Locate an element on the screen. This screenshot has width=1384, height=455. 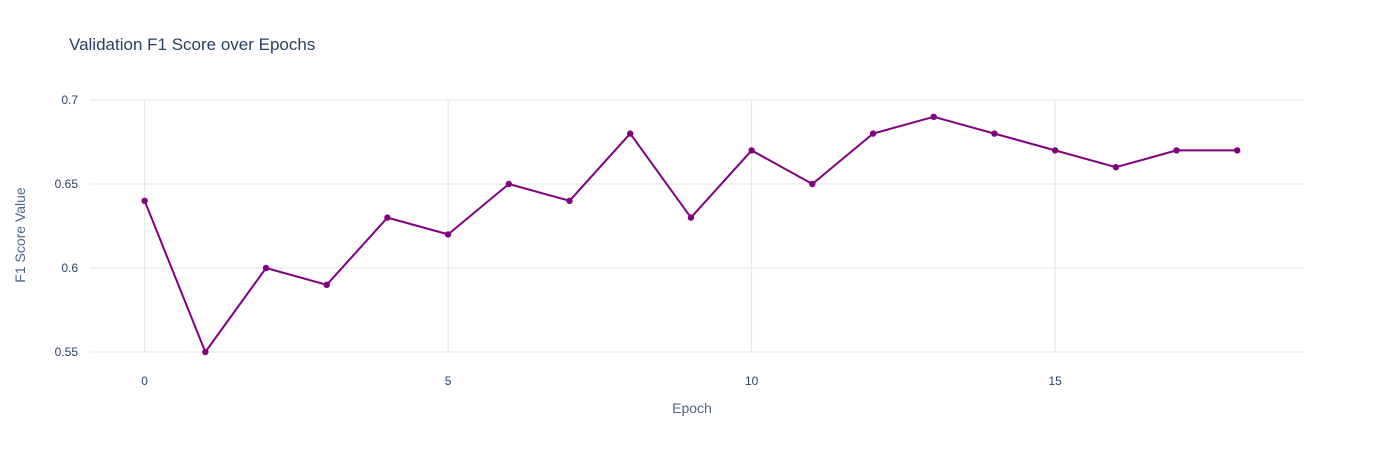
y-tick-label: 0.6 is located at coordinates (69, 268).